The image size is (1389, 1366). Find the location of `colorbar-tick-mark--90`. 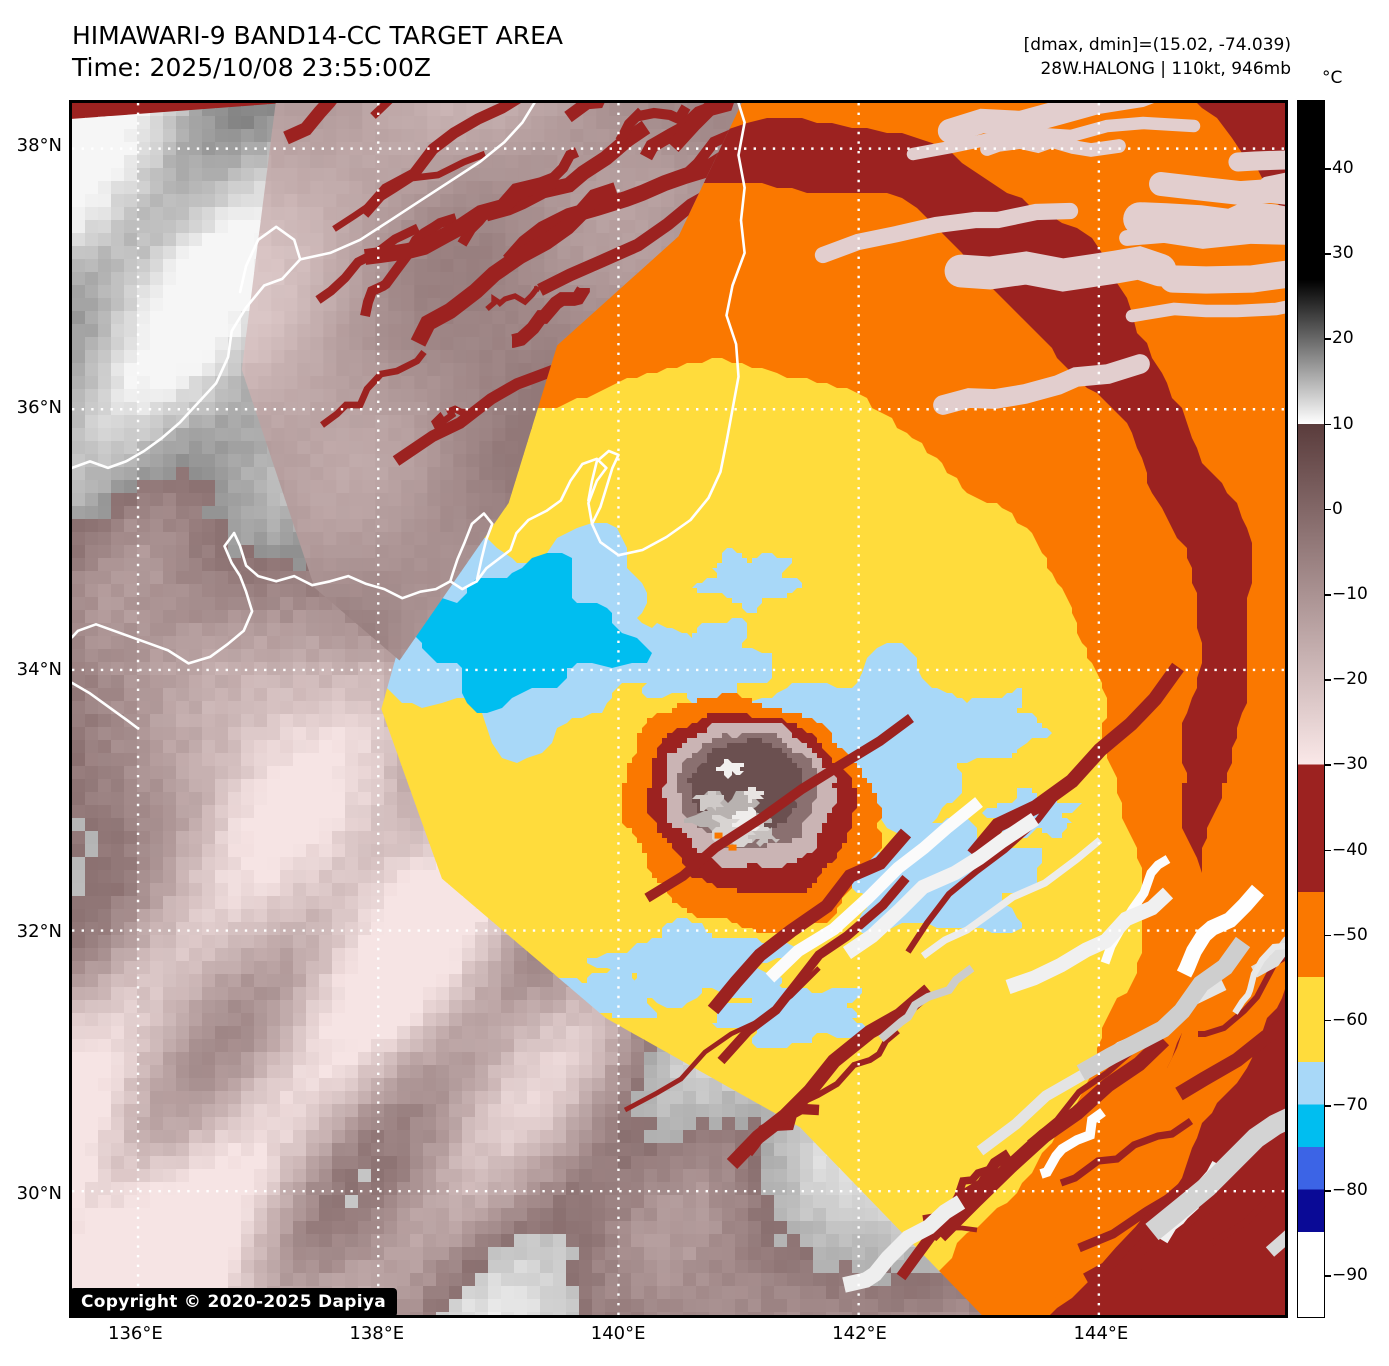

colorbar-tick-mark--90 is located at coordinates (1328, 1276).